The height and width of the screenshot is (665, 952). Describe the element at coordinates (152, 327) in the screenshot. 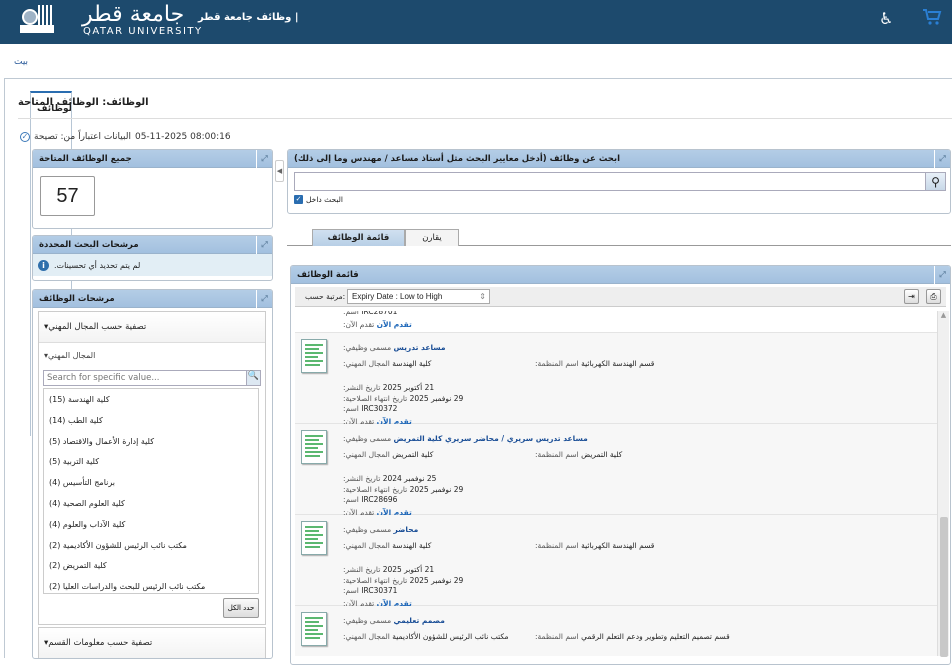

I see `filter-section-header: ▾تصفية حسب المجال المهني` at that location.